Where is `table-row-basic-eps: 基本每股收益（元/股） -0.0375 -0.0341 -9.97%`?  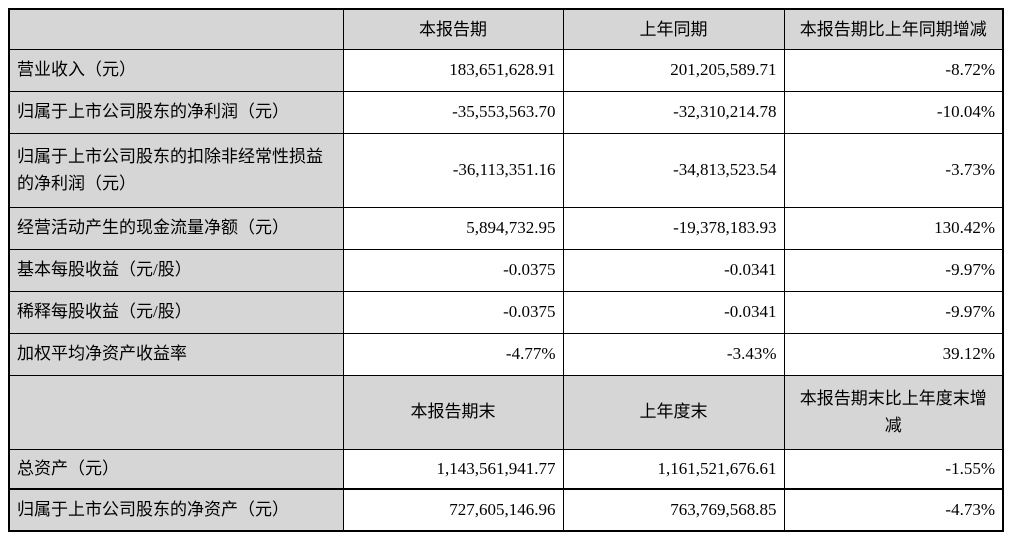
table-row-basic-eps: 基本每股收益（元/股） -0.0375 -0.0341 -9.97% is located at coordinates (506, 270).